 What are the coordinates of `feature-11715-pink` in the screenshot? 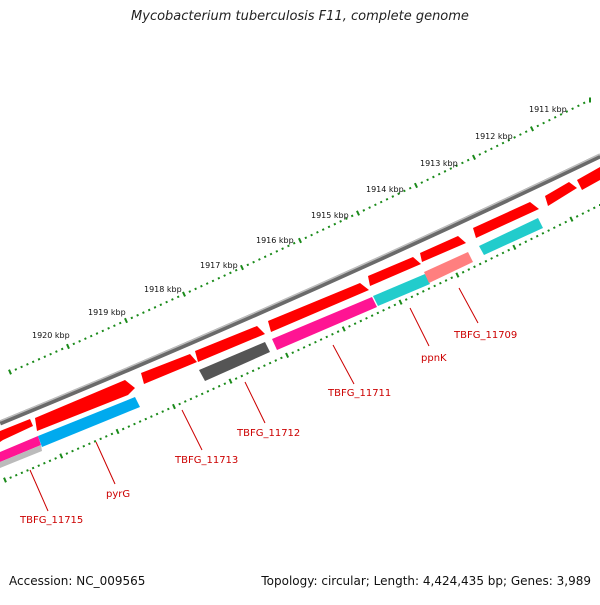 It's located at (20, 449).